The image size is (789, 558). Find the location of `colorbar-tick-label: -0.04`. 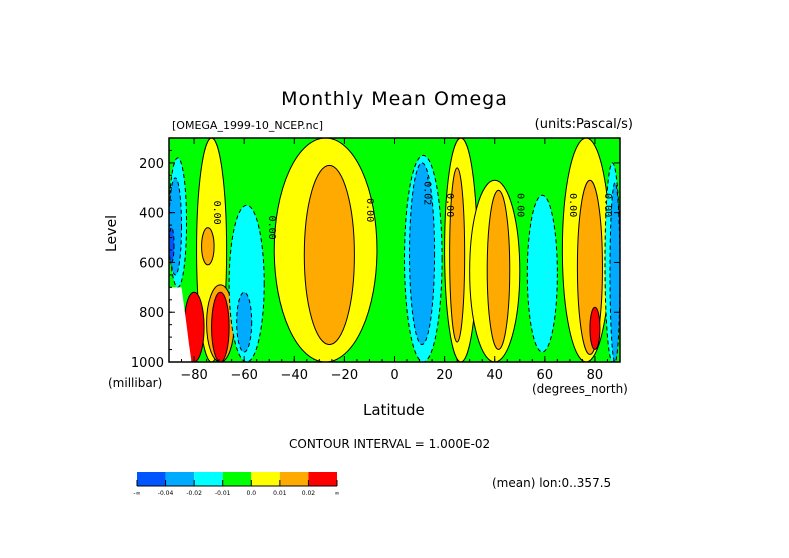

colorbar-tick-label: -0.04 is located at coordinates (166, 493).